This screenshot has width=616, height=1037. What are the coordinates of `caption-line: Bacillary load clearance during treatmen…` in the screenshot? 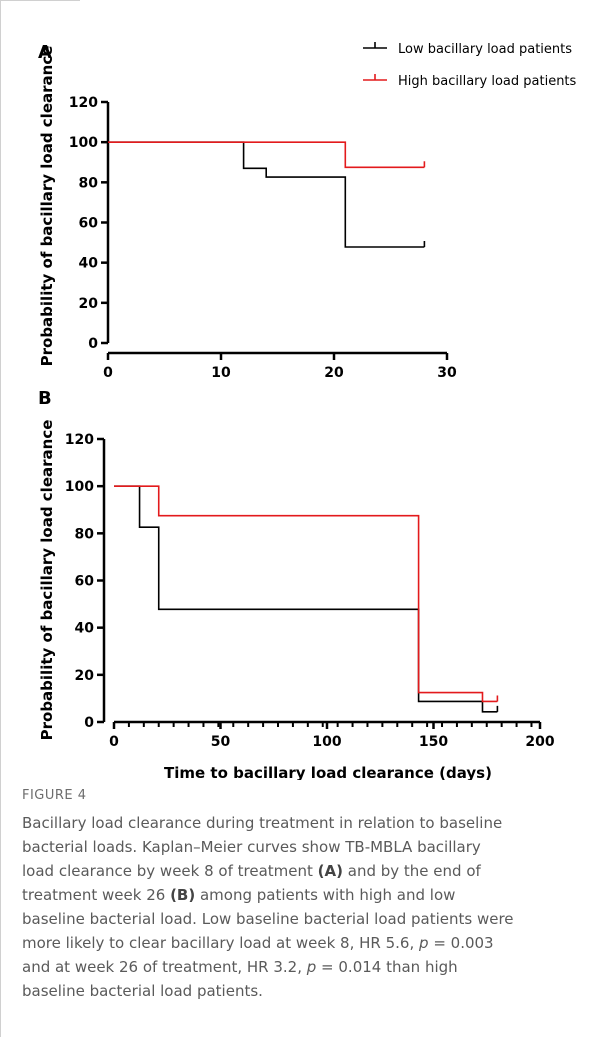 It's located at (262, 823).